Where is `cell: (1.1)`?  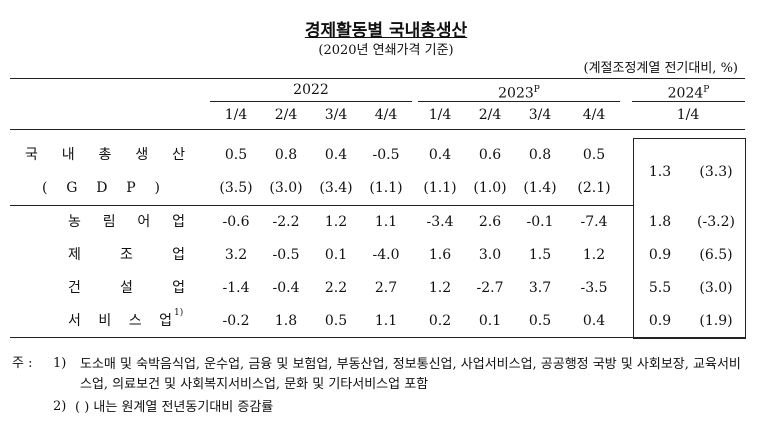
cell: (1.1) is located at coordinates (440, 188).